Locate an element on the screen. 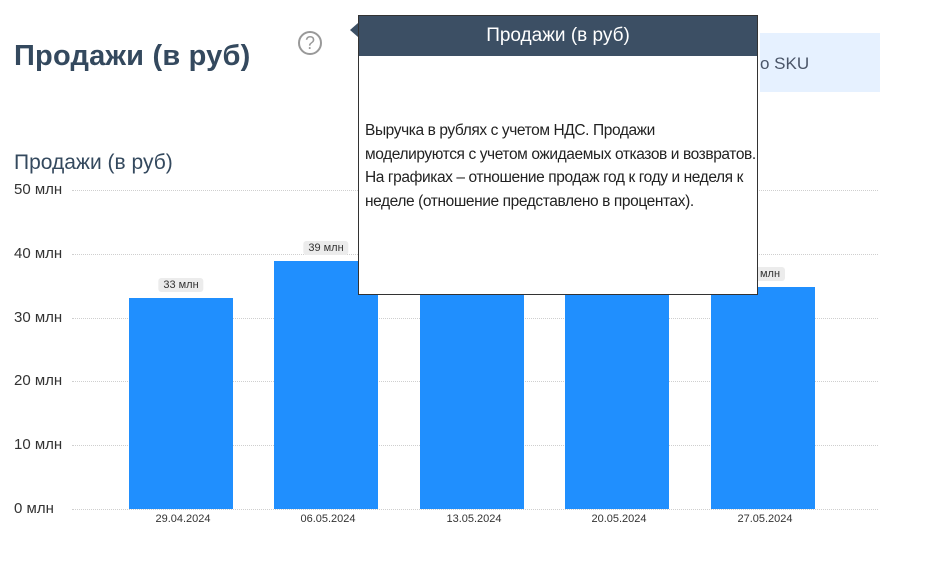 The height and width of the screenshot is (580, 927). x-tick: 13.05.2024 is located at coordinates (474, 519).